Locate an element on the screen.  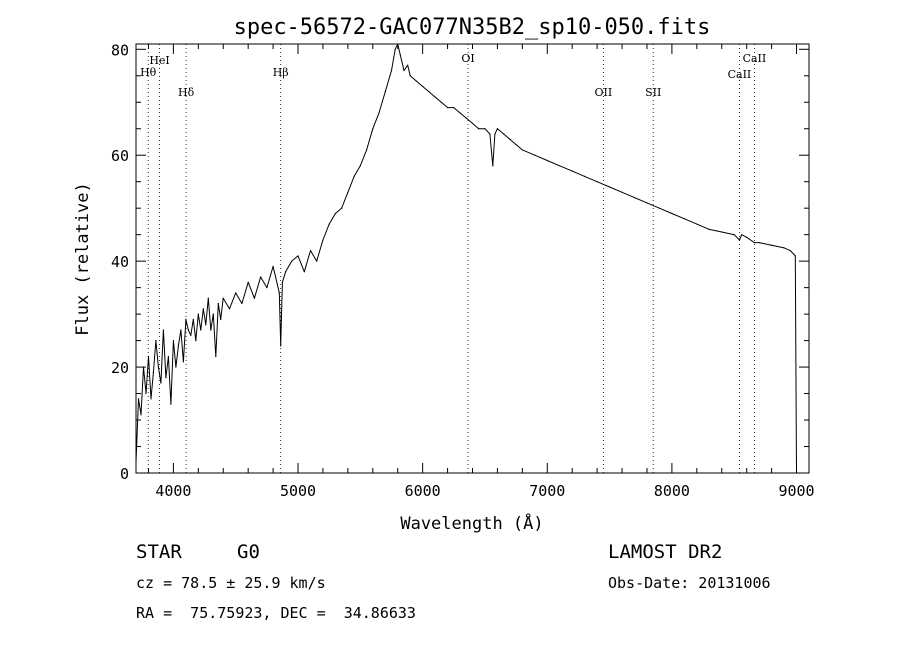
x-tick-label: 8000 is located at coordinates (672, 491).